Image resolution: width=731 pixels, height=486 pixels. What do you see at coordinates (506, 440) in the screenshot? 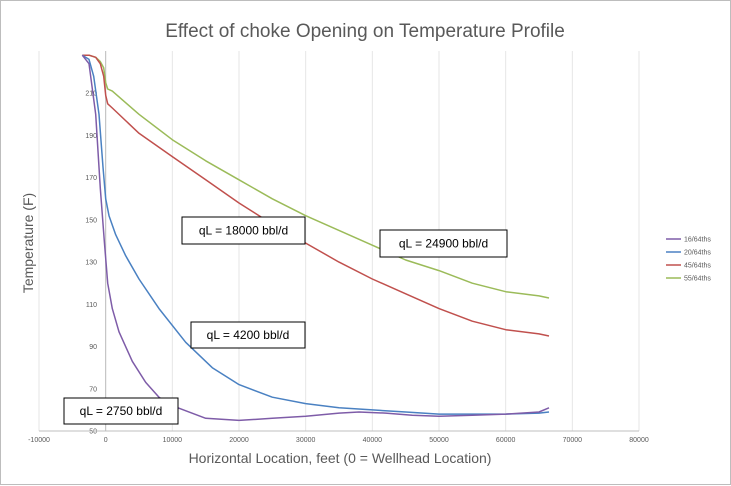
I see `x-tick-label: 60000` at bounding box center [506, 440].